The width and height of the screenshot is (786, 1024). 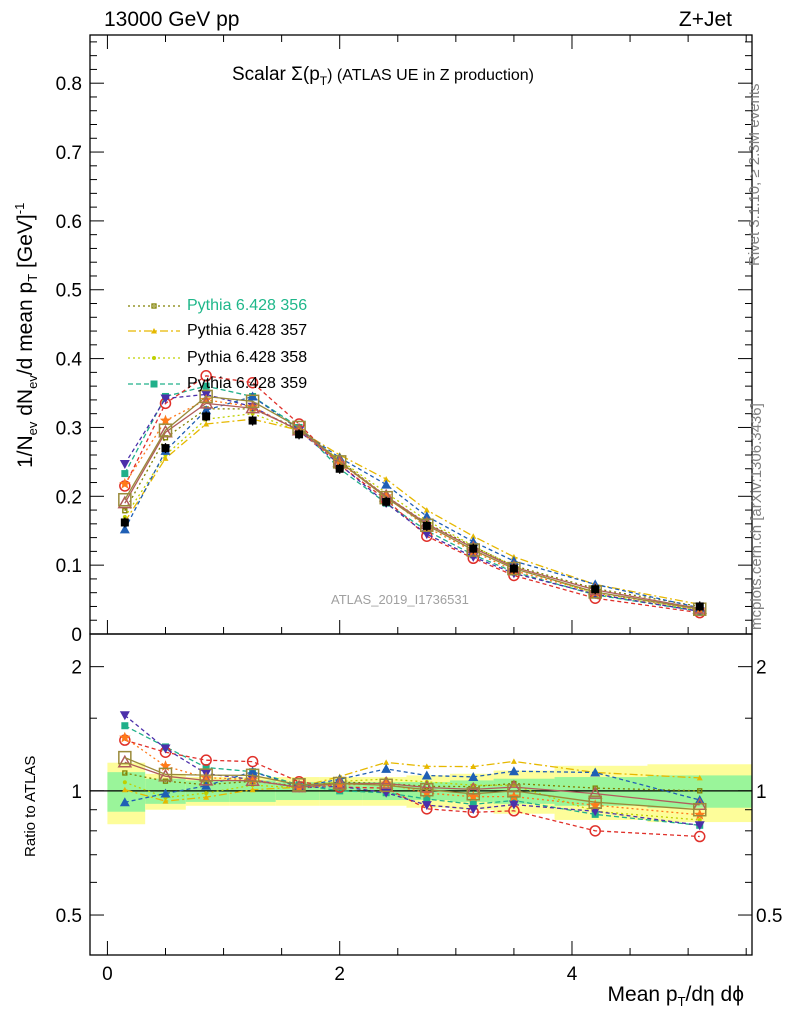 I want to click on series-2-line, so click(x=412, y=512).